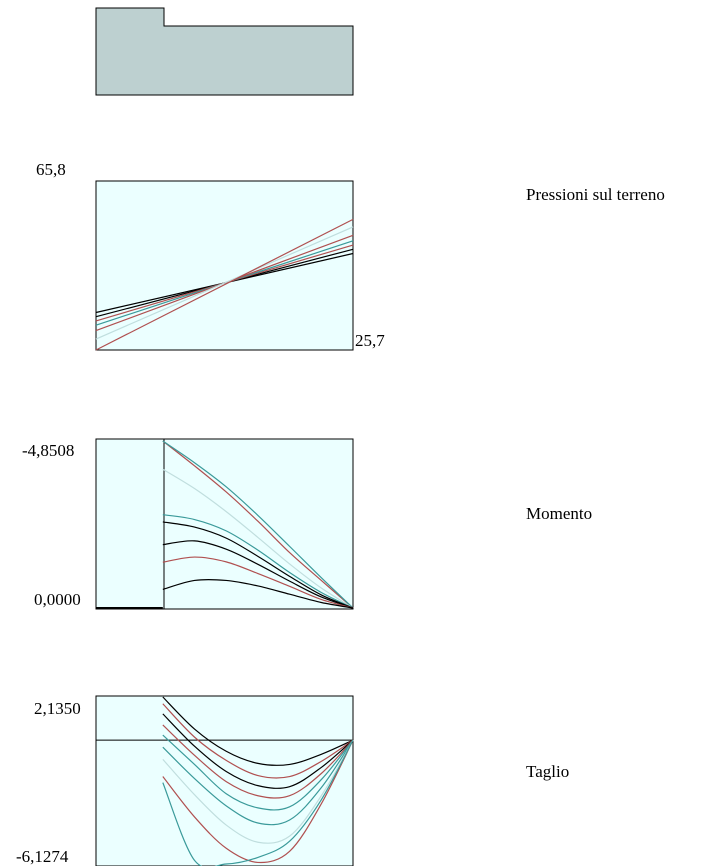 The height and width of the screenshot is (866, 721). Describe the element at coordinates (57, 599) in the screenshot. I see `momento-min-label: 0,0000` at that location.